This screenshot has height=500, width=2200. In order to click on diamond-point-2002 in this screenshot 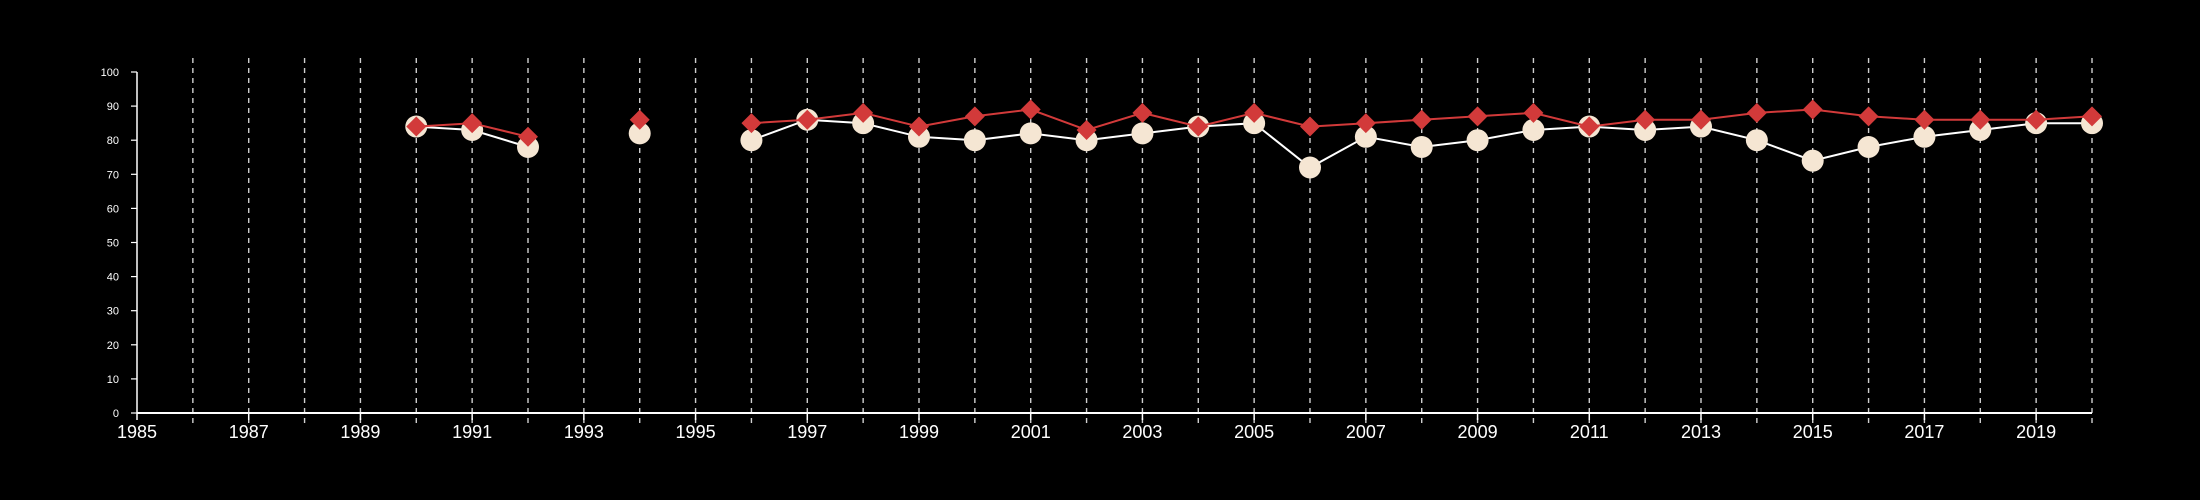, I will do `click(1086, 129)`.